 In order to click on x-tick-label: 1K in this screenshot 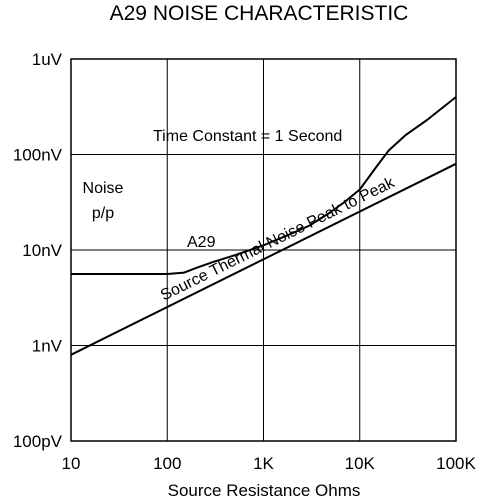, I will do `click(263, 463)`.